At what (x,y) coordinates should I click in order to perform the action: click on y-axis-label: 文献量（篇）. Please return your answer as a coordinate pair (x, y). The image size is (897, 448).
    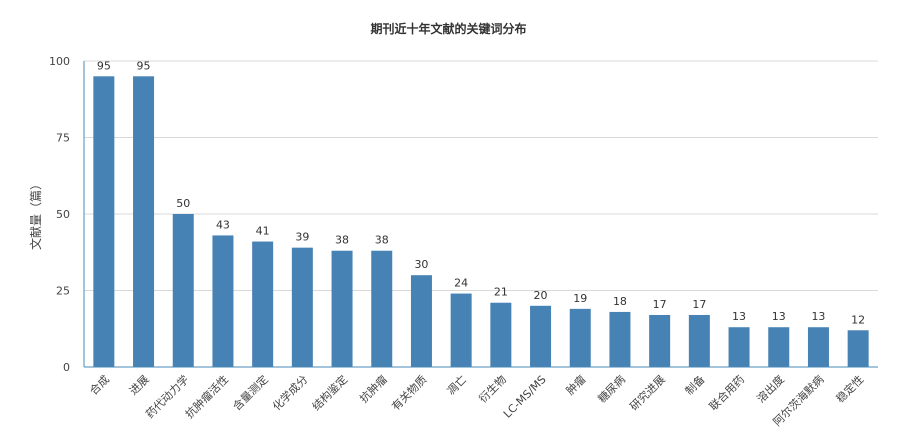
    Looking at the image, I should click on (35, 214).